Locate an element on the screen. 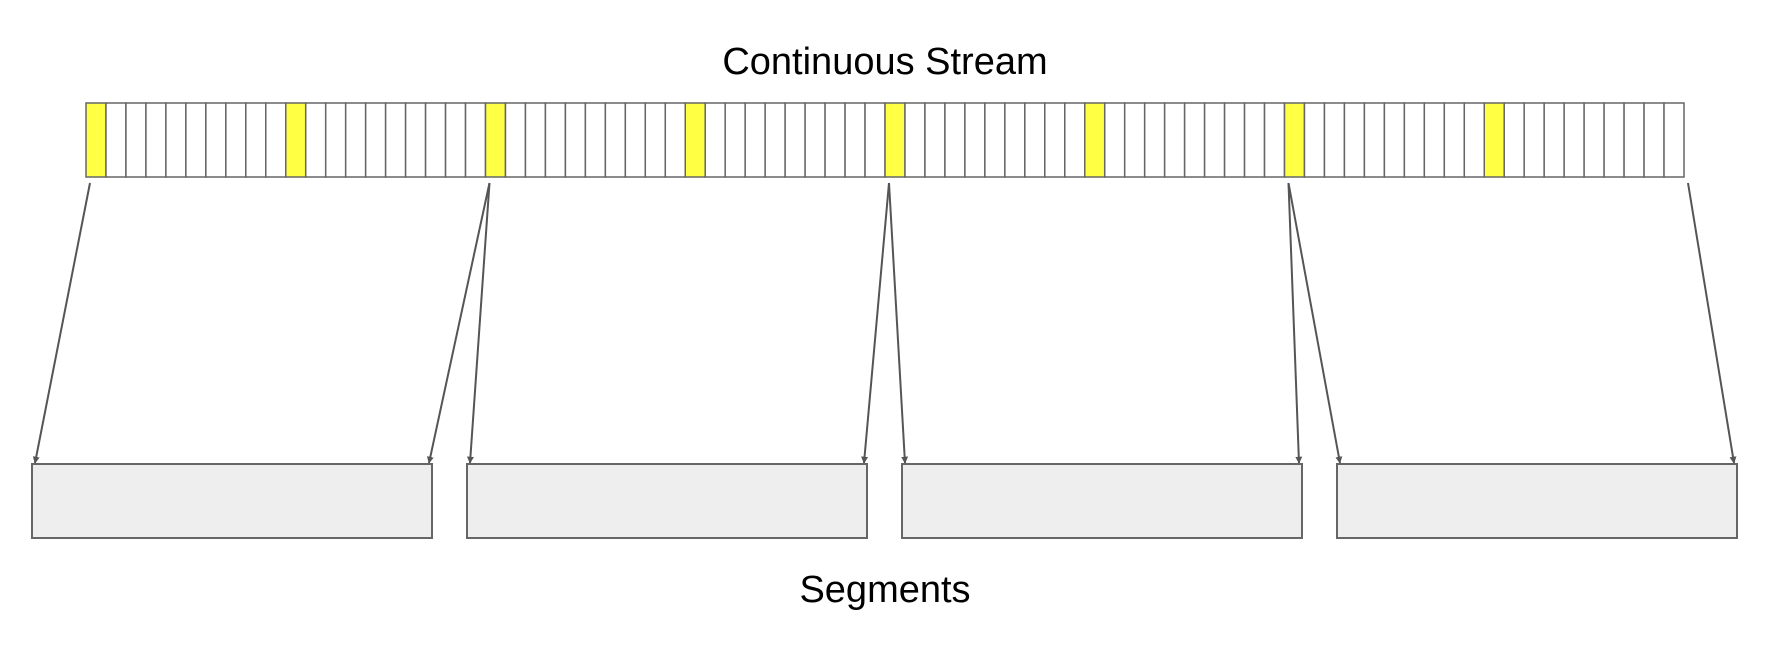 The height and width of the screenshot is (645, 1776). segments-label: Segments is located at coordinates (884, 590).